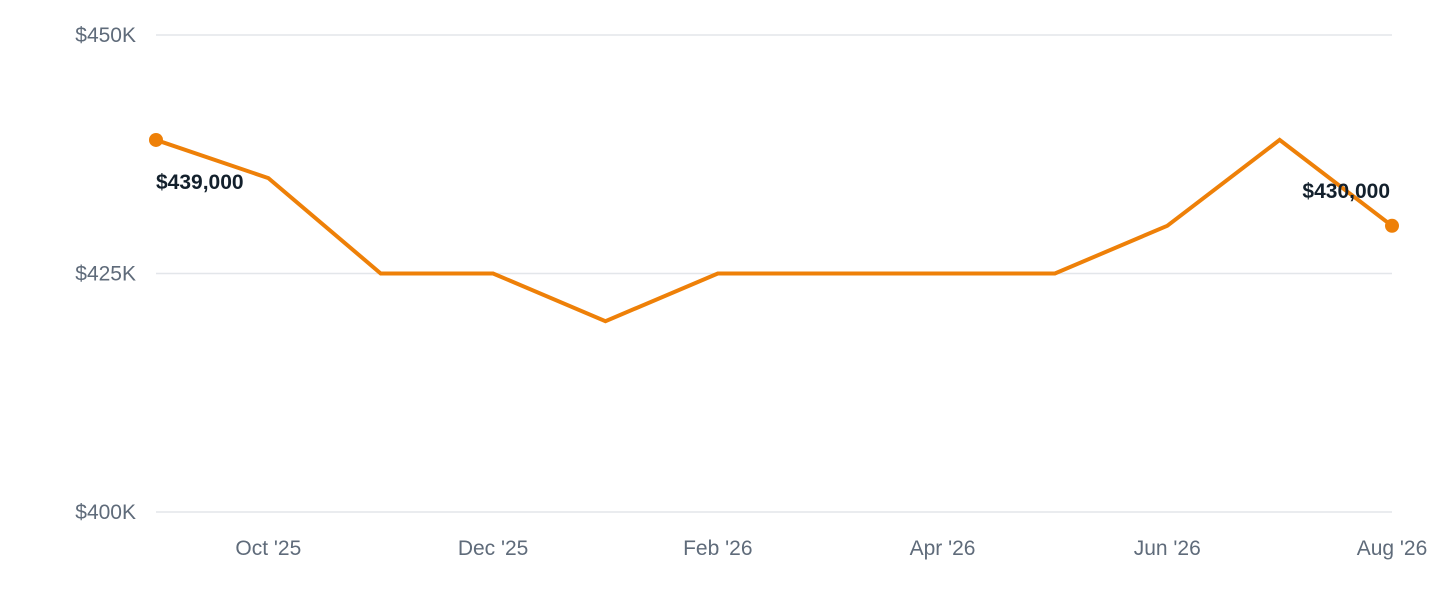 The image size is (1440, 600). I want to click on x-tick-label: Apr '26, so click(943, 548).